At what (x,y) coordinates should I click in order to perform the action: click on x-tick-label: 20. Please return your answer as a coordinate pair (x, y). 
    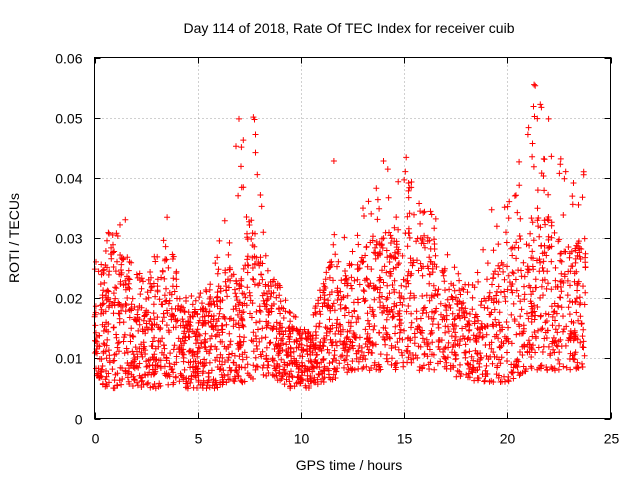
    Looking at the image, I should click on (508, 439).